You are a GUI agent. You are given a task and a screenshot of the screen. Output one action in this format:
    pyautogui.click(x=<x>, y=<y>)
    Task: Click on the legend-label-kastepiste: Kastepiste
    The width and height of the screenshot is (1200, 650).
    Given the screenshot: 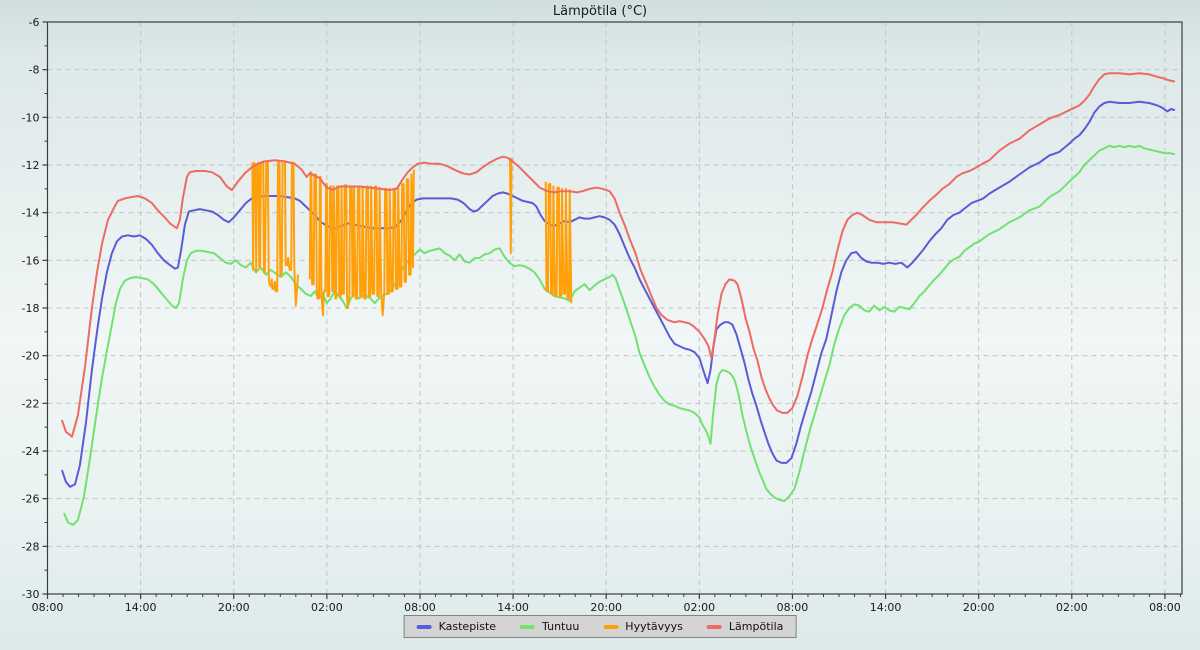 What is the action you would take?
    pyautogui.click(x=467, y=626)
    